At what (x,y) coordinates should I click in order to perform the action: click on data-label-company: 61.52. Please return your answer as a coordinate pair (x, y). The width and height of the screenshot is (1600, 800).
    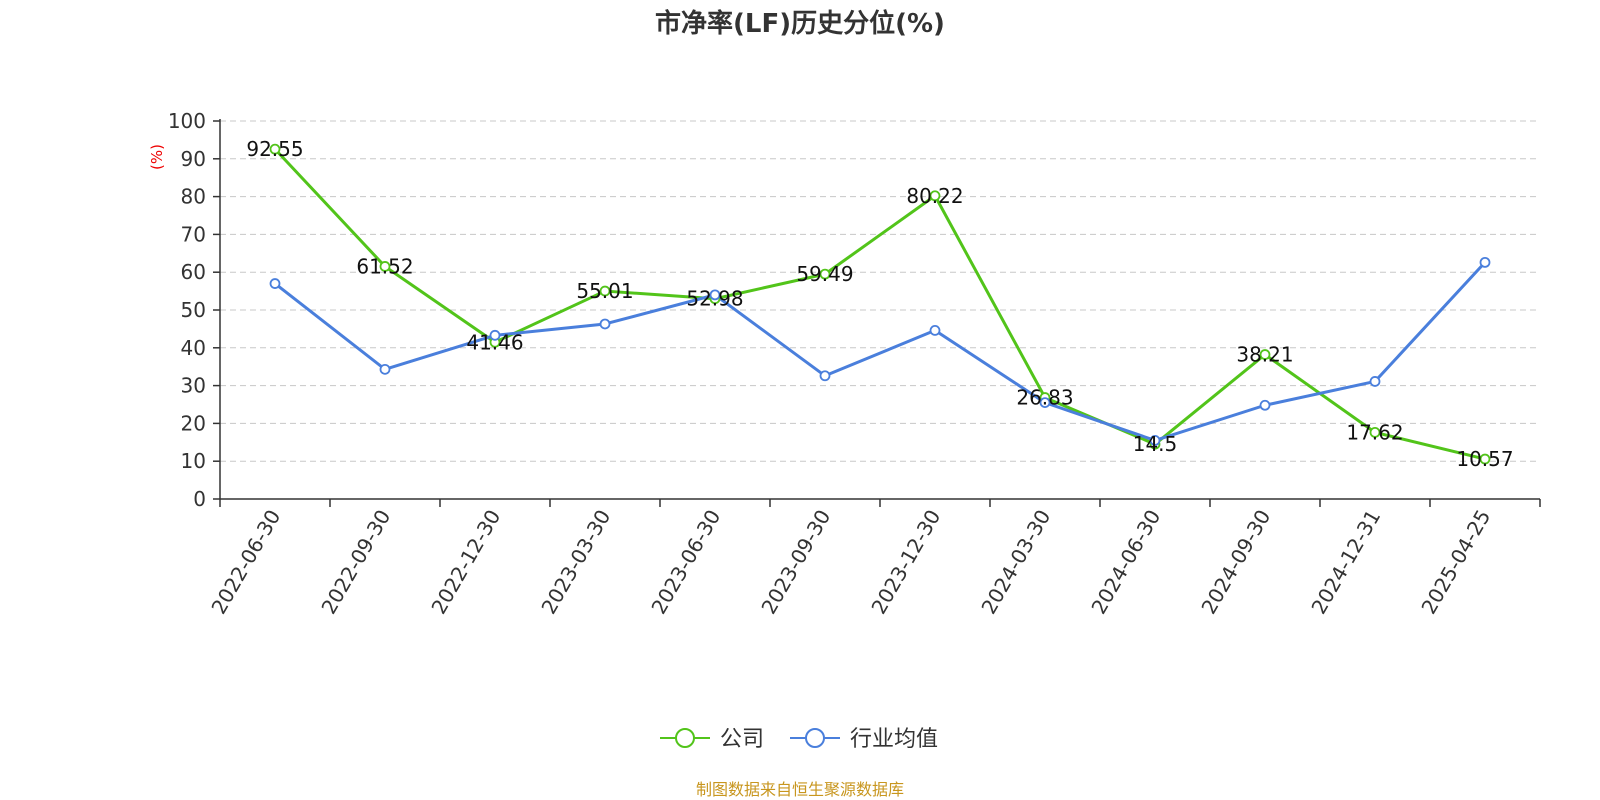
    Looking at the image, I should click on (384, 266).